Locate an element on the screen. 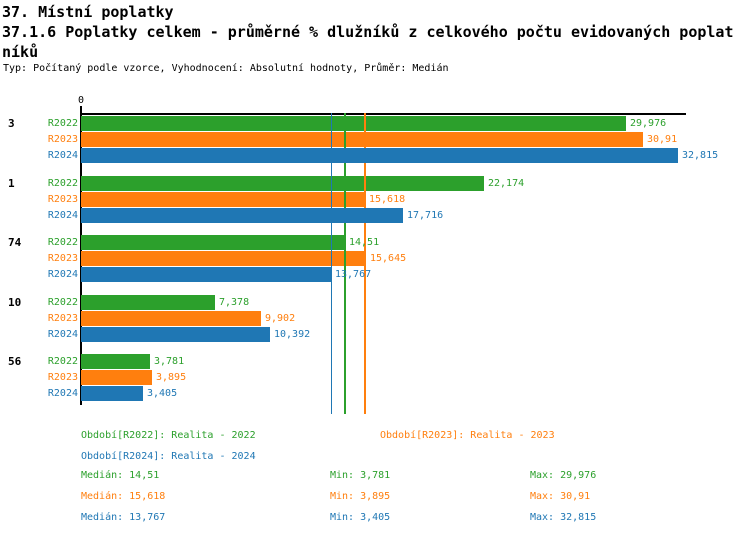  bar-value-label: 15,645 is located at coordinates (388, 258).